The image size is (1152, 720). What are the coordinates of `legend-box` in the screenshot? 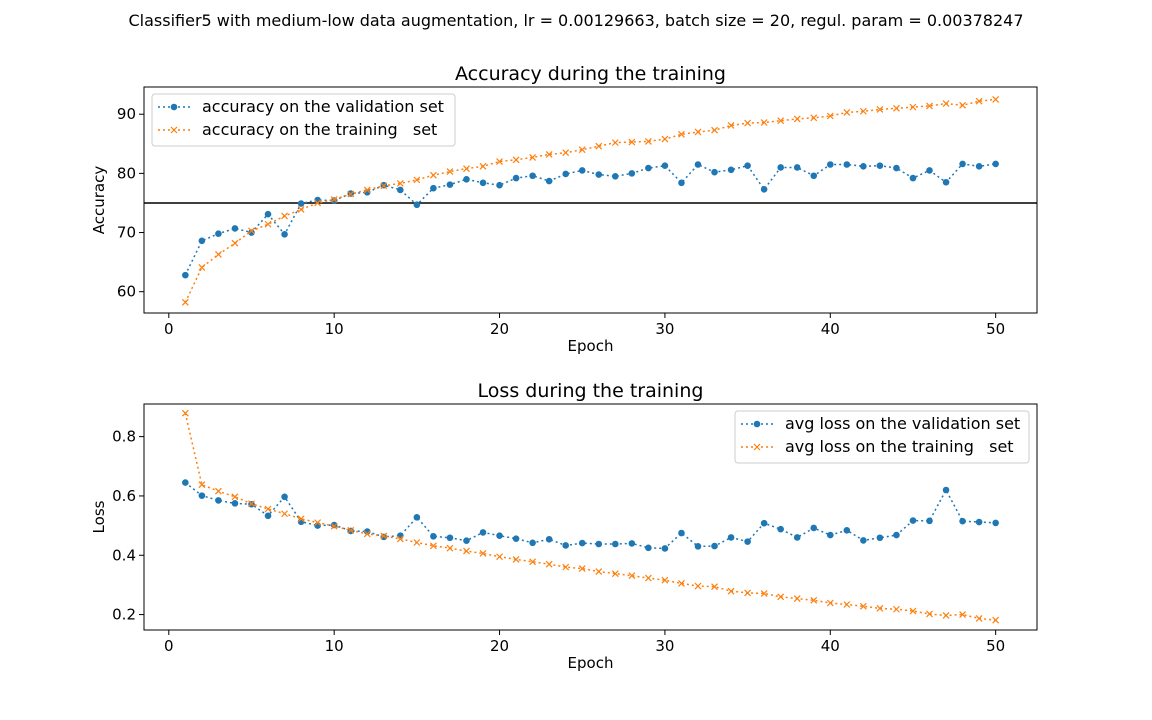 It's located at (882, 437).